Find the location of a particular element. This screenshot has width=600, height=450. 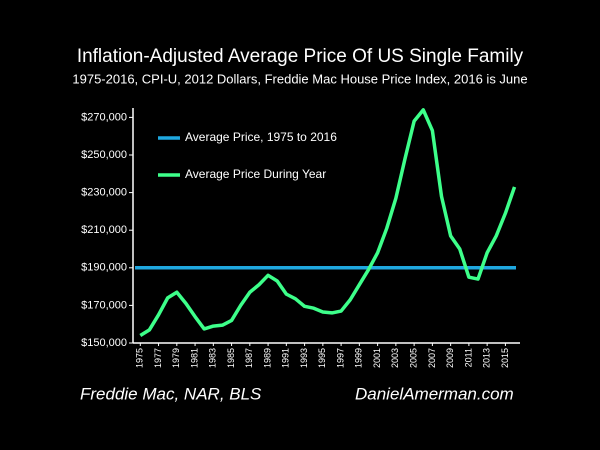

y-tick-label: $150,000 is located at coordinates (104, 343).